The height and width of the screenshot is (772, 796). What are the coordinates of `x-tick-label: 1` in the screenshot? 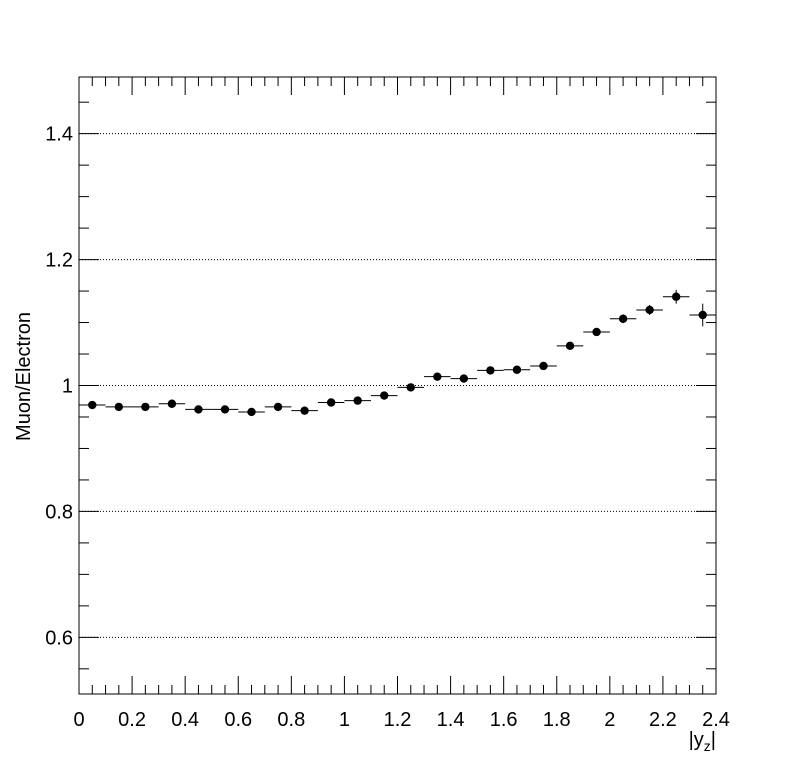 It's located at (344, 720).